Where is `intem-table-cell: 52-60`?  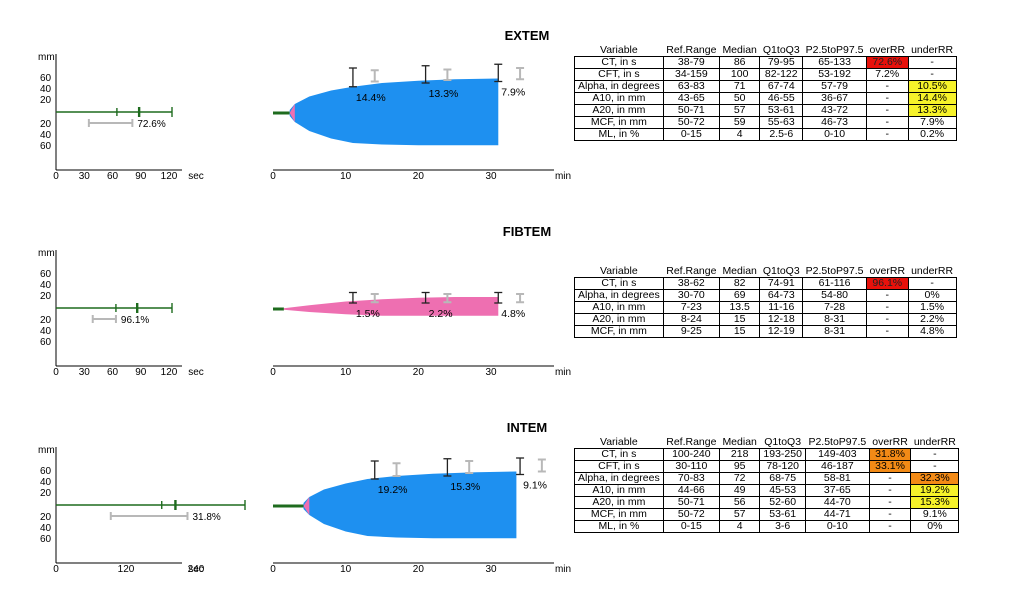 intem-table-cell: 52-60 is located at coordinates (782, 502).